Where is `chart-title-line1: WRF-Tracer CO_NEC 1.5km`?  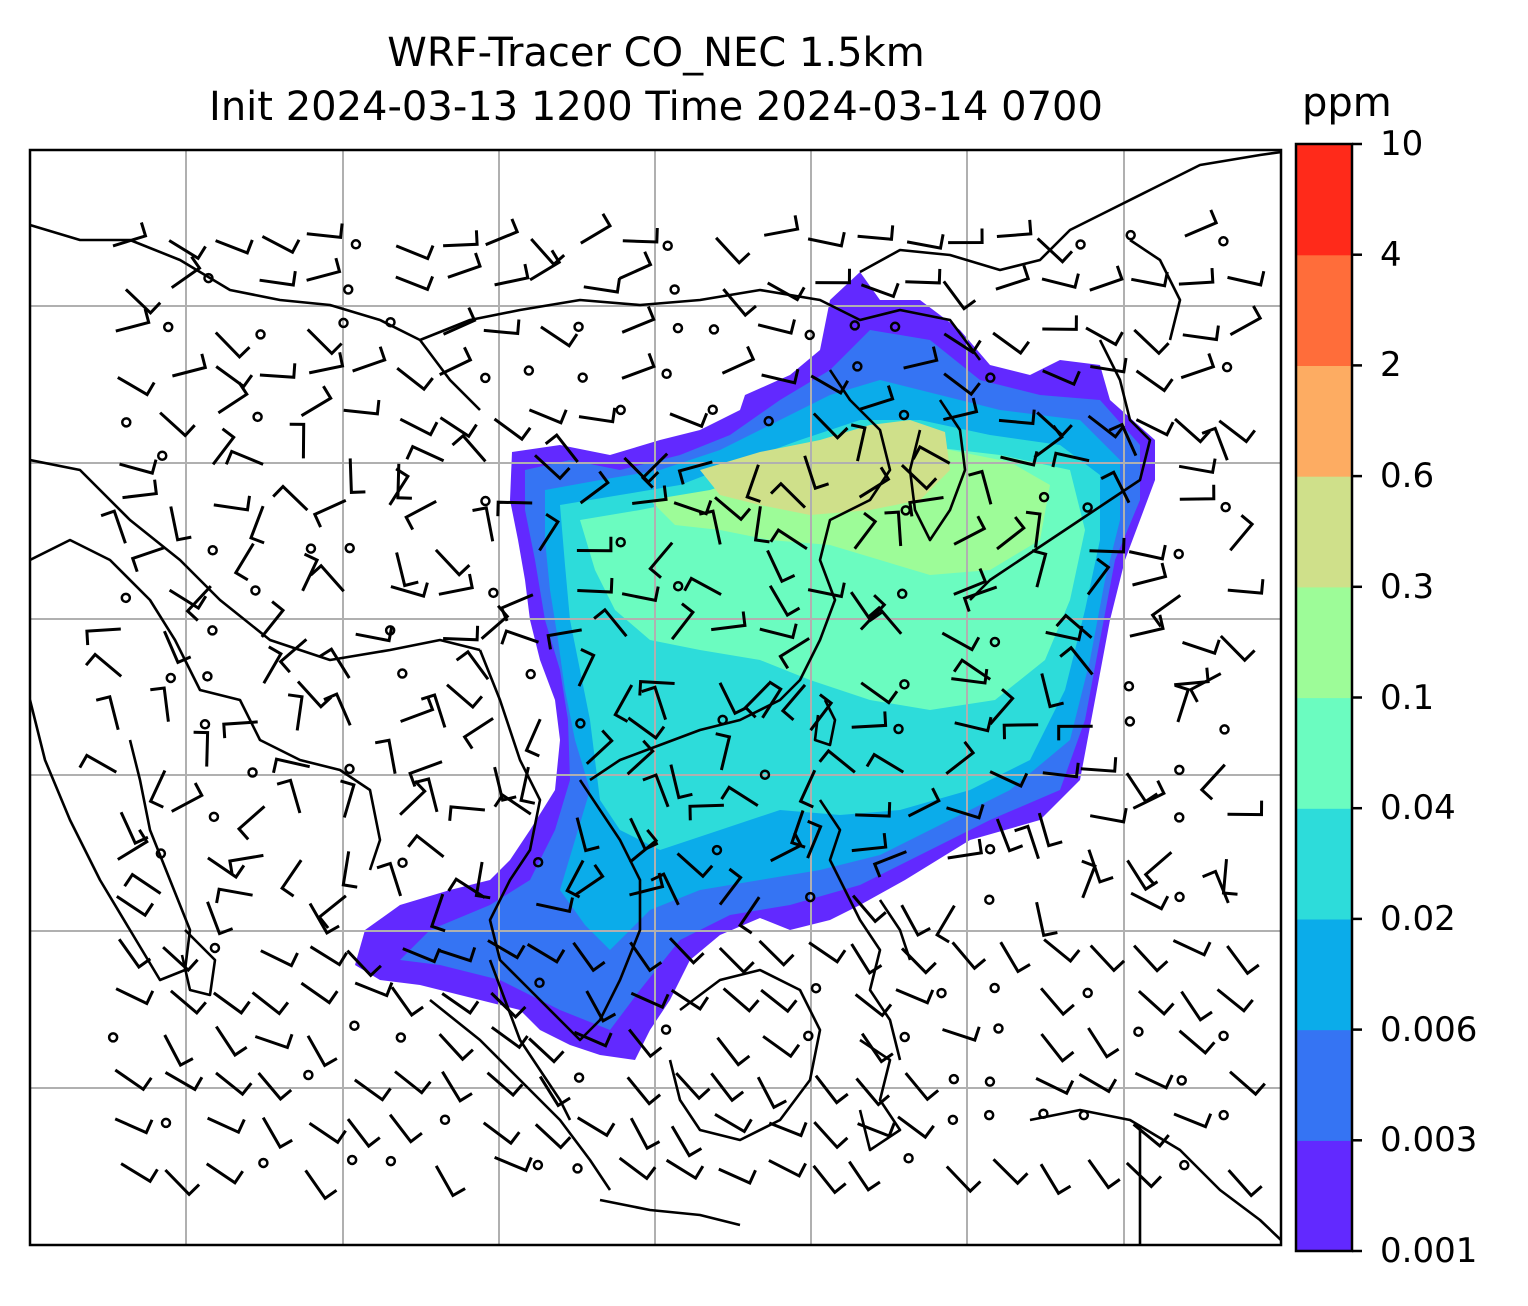
chart-title-line1: WRF-Tracer CO_NEC 1.5km is located at coordinates (656, 53).